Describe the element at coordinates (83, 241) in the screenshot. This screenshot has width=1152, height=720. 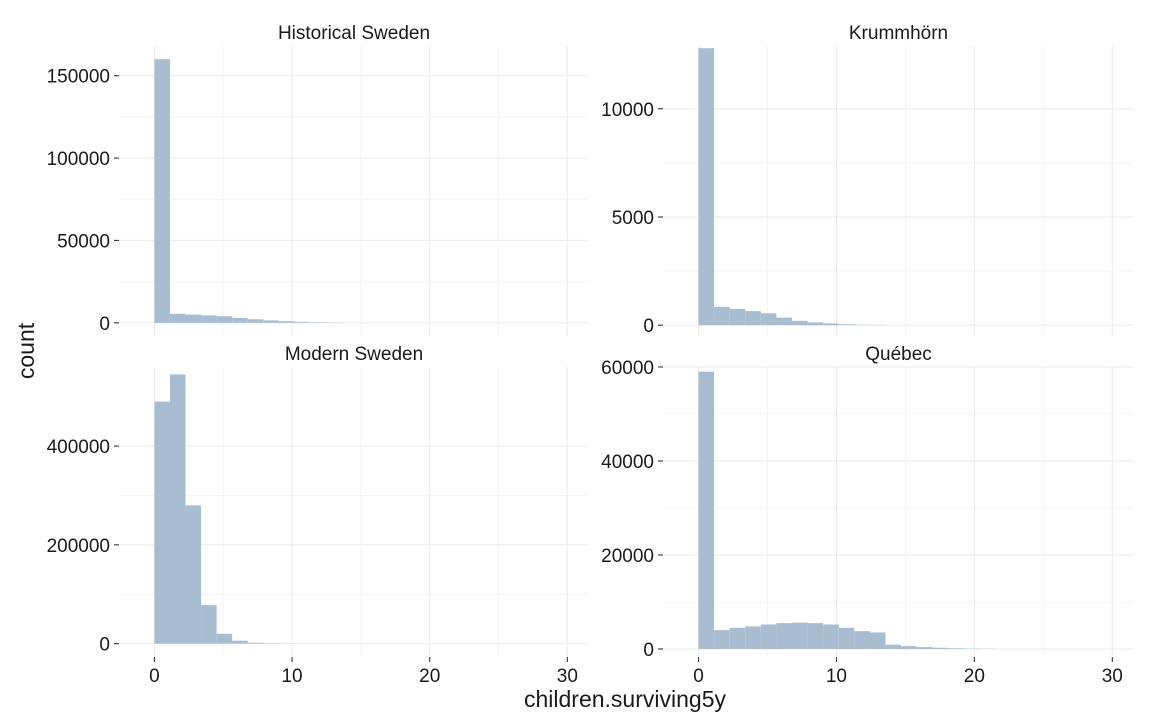
I see `y-tick-label: 50000` at that location.